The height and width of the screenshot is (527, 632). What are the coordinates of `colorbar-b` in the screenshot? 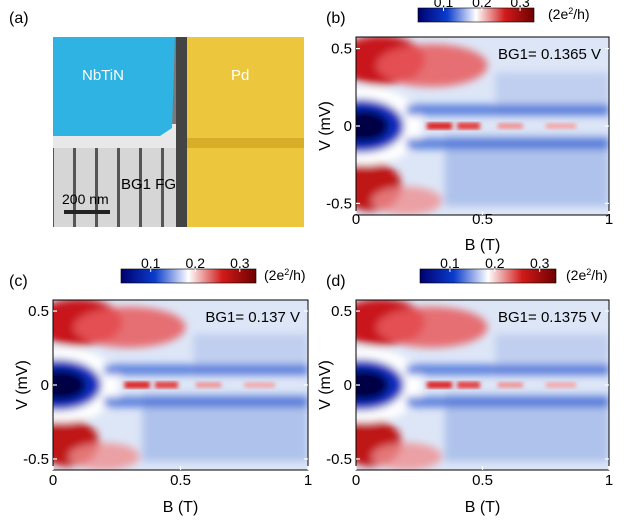 It's located at (476, 15).